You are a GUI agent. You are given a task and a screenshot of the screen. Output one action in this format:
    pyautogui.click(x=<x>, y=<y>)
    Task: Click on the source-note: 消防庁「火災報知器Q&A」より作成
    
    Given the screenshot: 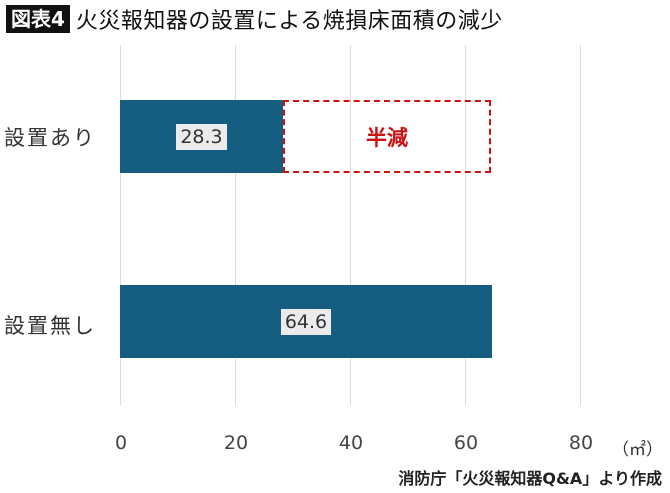 What is the action you would take?
    pyautogui.click(x=530, y=478)
    